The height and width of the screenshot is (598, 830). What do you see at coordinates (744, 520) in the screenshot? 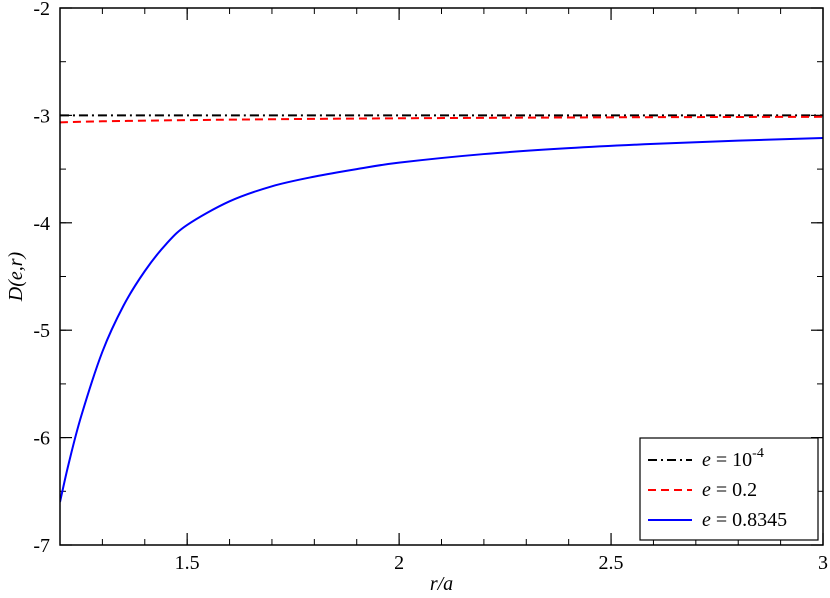
I see `legend-entry: e = 0.8345` at bounding box center [744, 520].